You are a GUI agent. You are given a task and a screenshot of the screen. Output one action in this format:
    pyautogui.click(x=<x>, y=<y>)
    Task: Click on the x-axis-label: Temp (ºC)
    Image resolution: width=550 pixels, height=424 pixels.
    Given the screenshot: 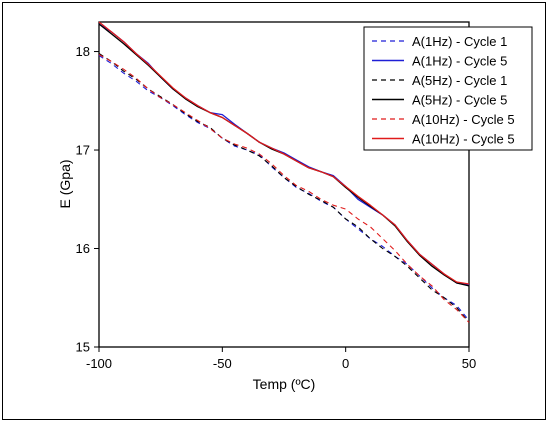 What is the action you would take?
    pyautogui.click(x=284, y=384)
    